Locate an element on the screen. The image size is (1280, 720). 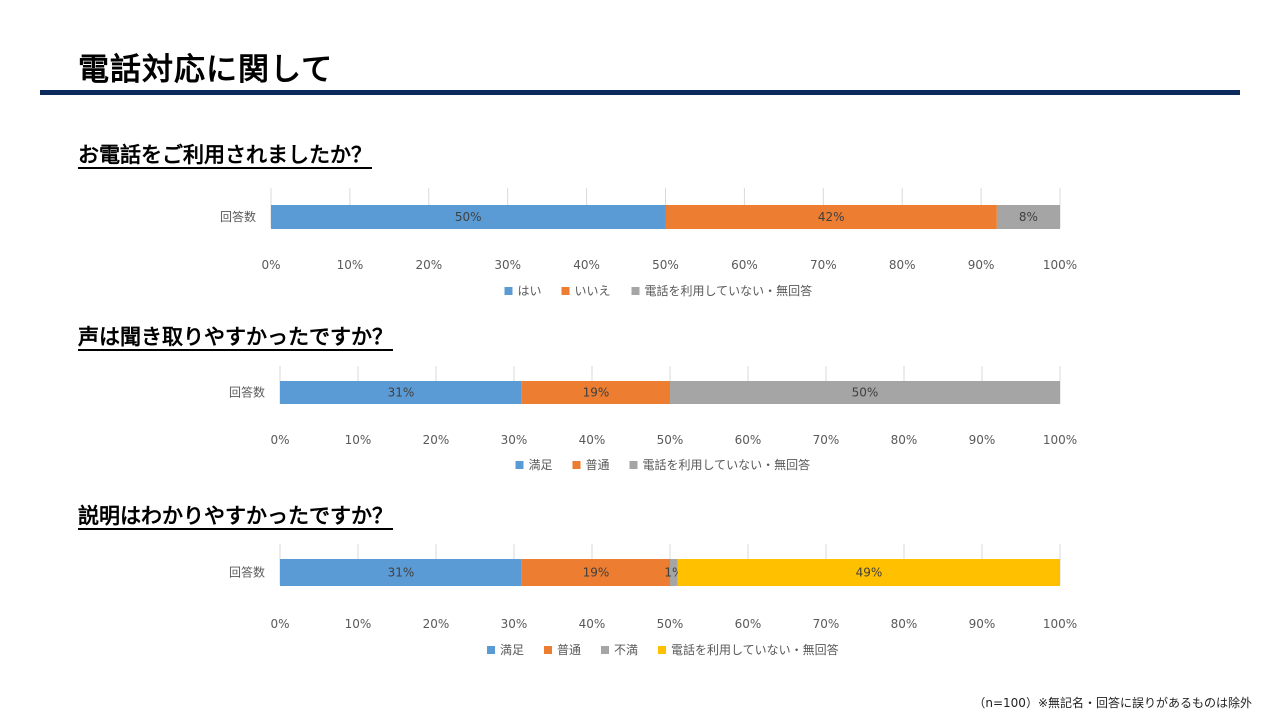
q1-legend-label: 電話を利用していない・無回答 is located at coordinates (729, 290).